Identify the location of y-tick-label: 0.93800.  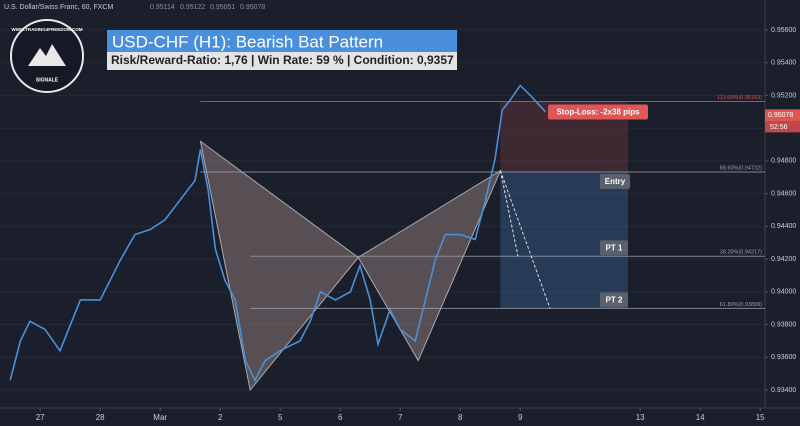
(783, 324).